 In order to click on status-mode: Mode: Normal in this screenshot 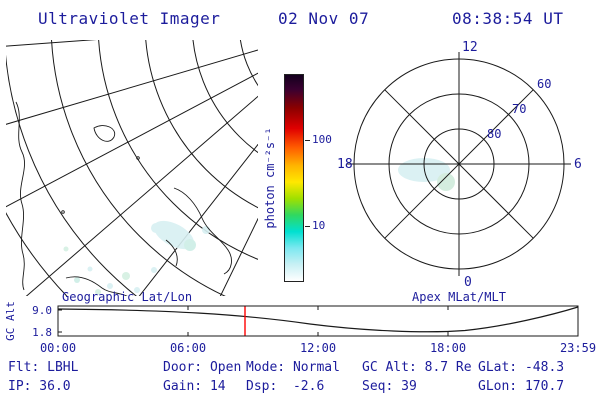, I will do `click(293, 367)`.